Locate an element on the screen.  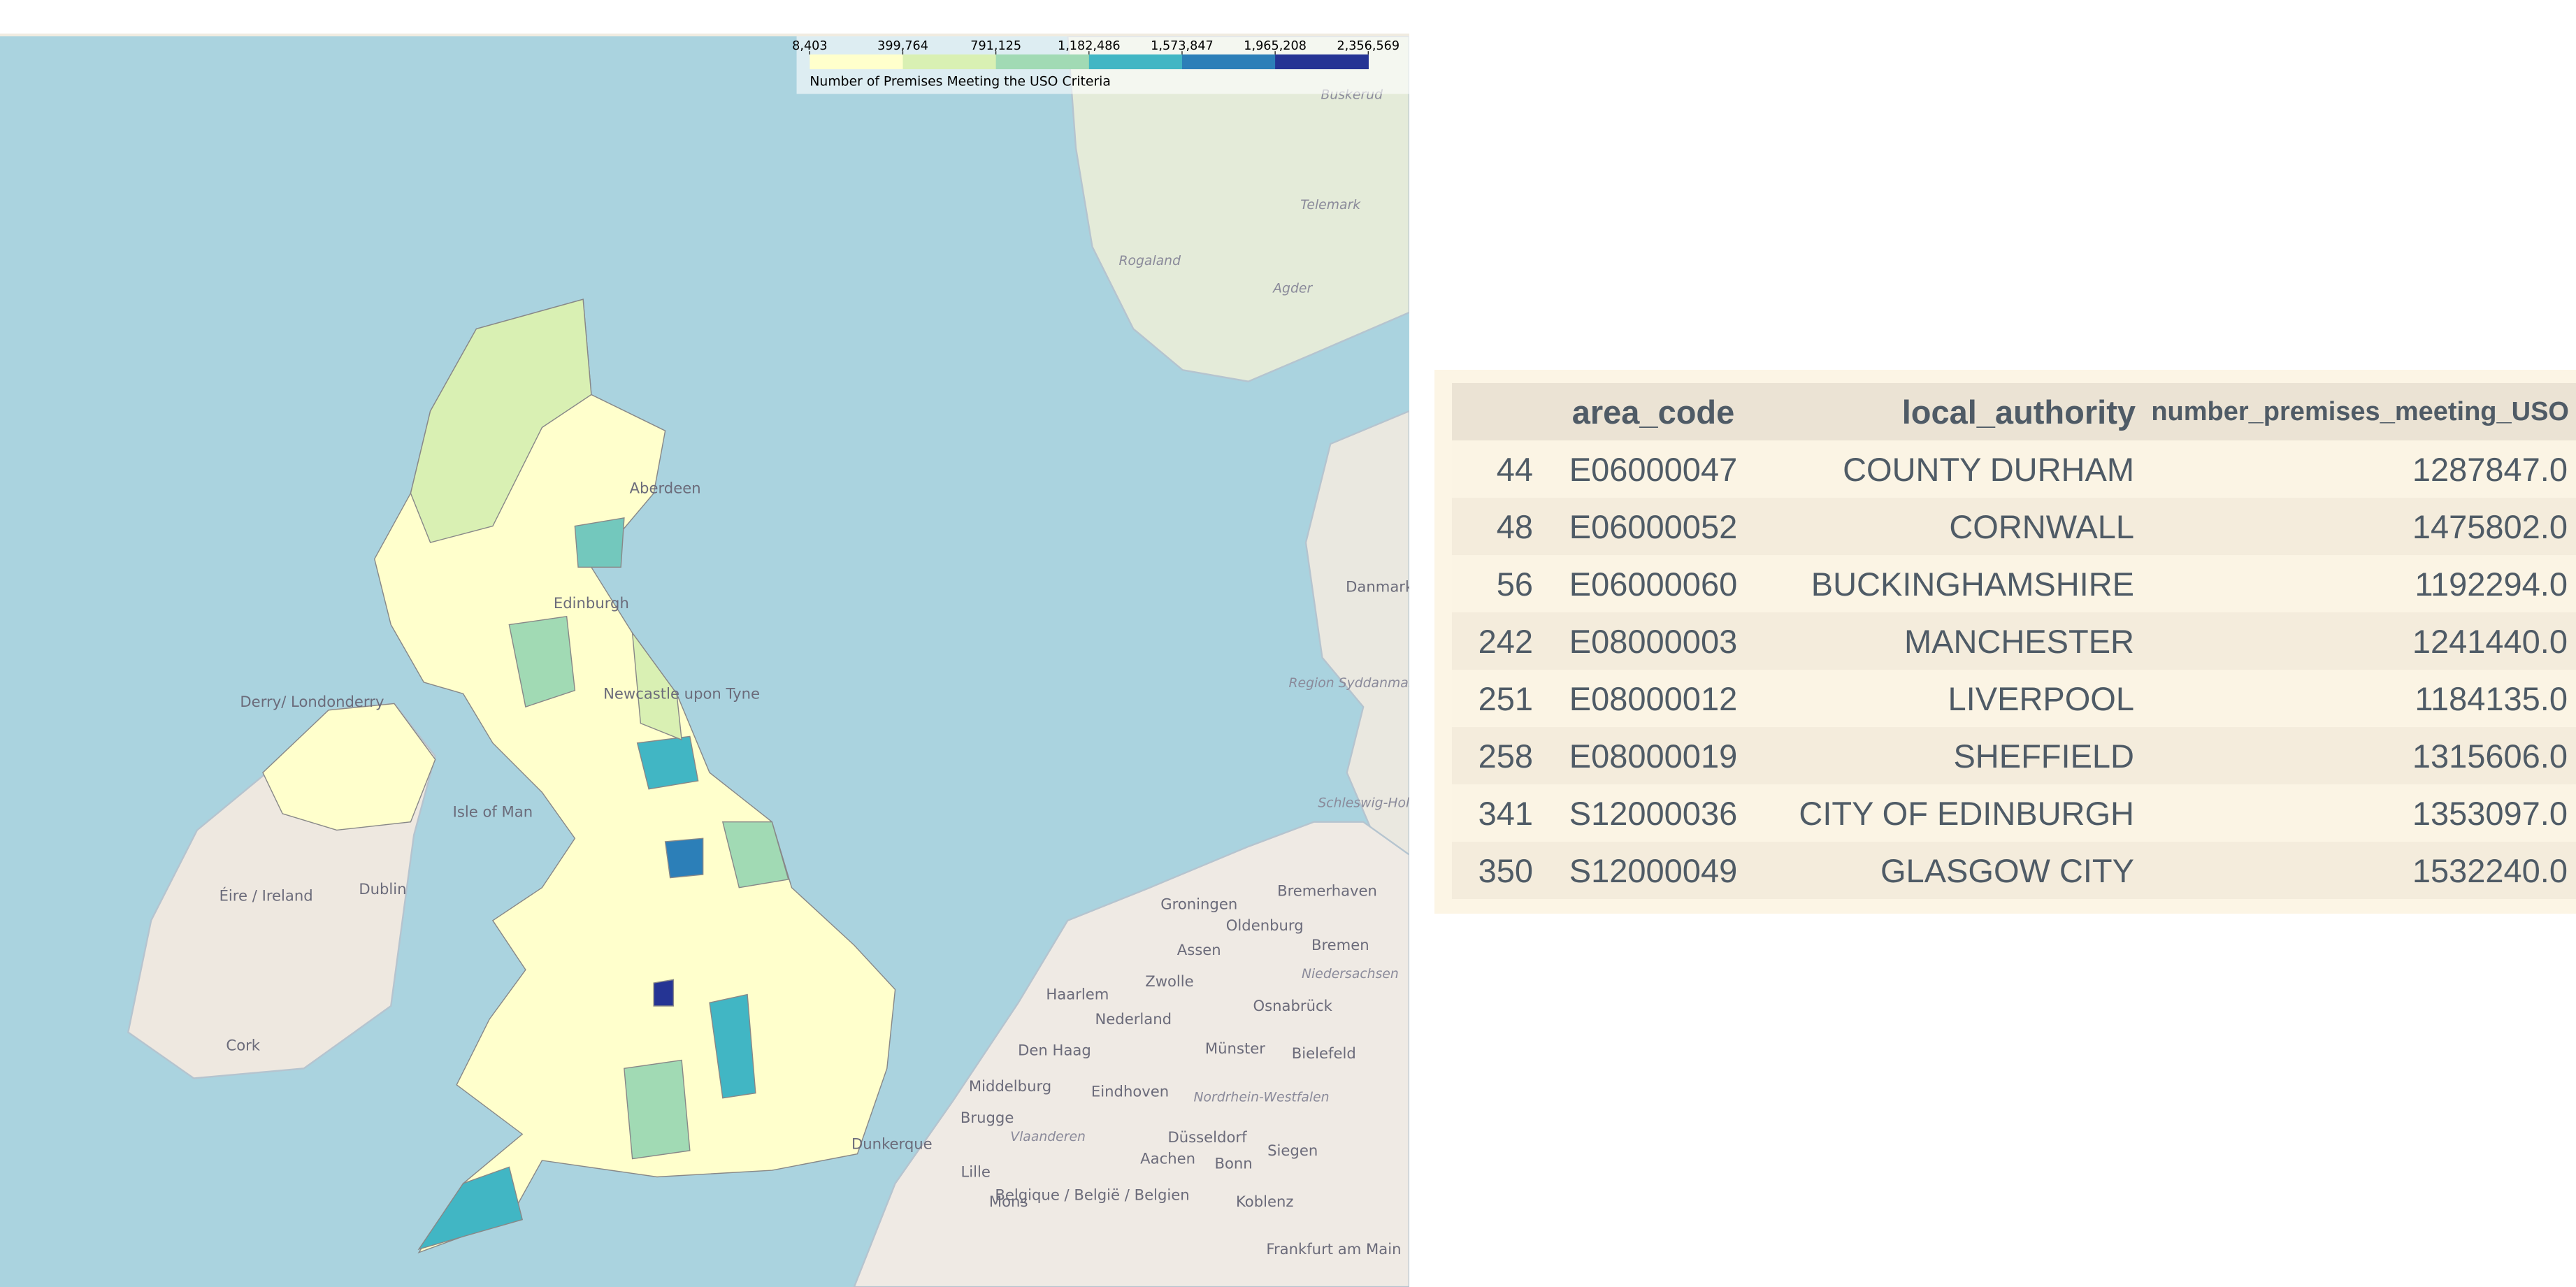
place-label: Isle of Man is located at coordinates (493, 812).